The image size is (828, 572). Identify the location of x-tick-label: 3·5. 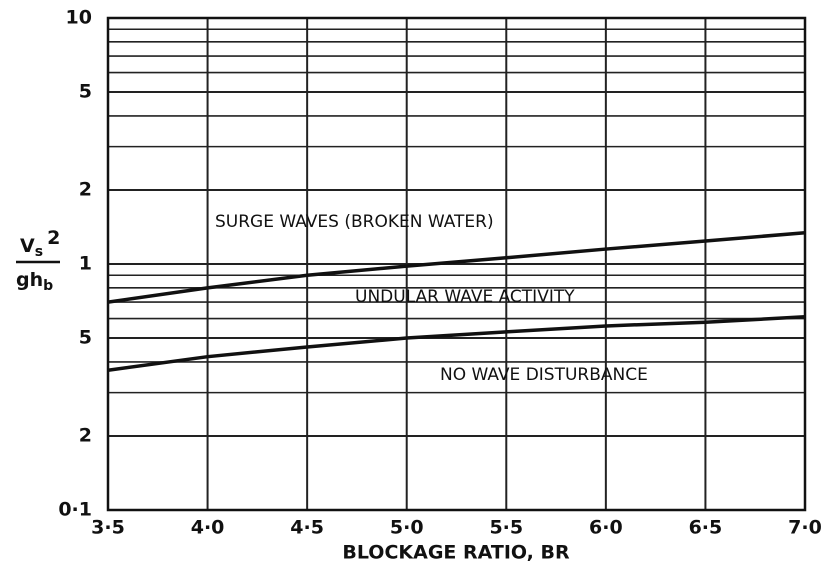
(108, 528).